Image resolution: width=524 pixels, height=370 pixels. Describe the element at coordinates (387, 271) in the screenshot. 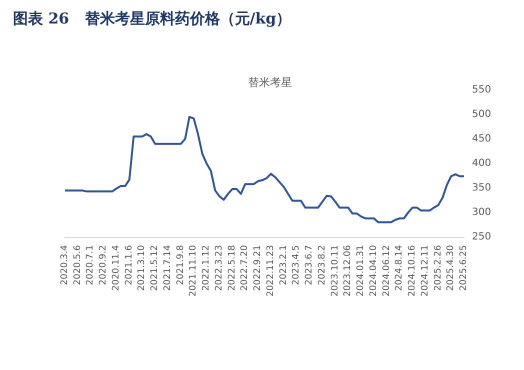

I see `x-tick-label: 2024.06.12` at that location.